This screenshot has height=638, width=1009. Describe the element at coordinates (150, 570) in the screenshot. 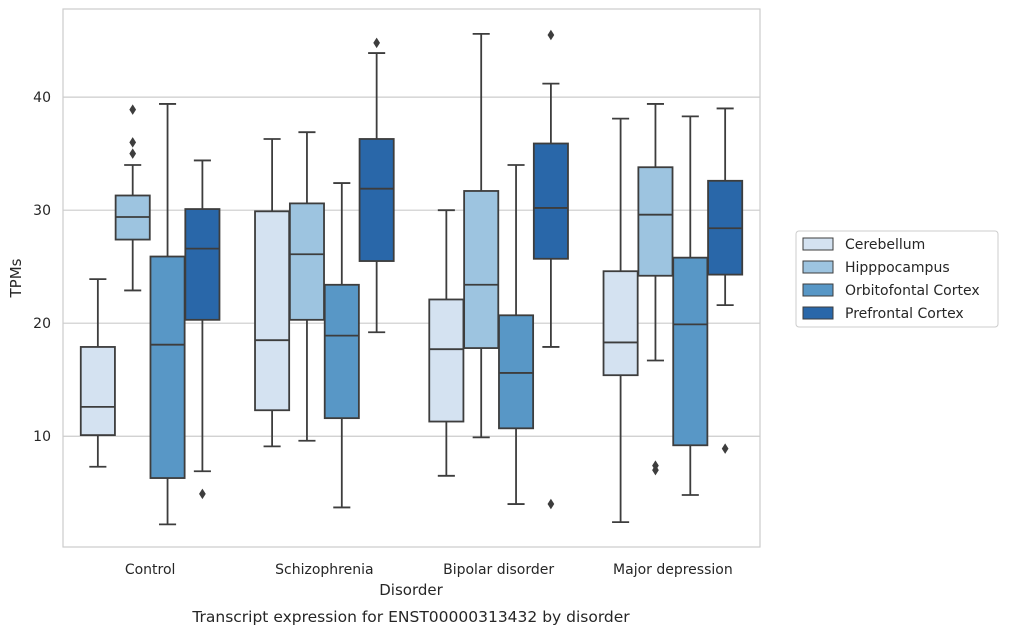

I see `x-tick-label: Control` at that location.